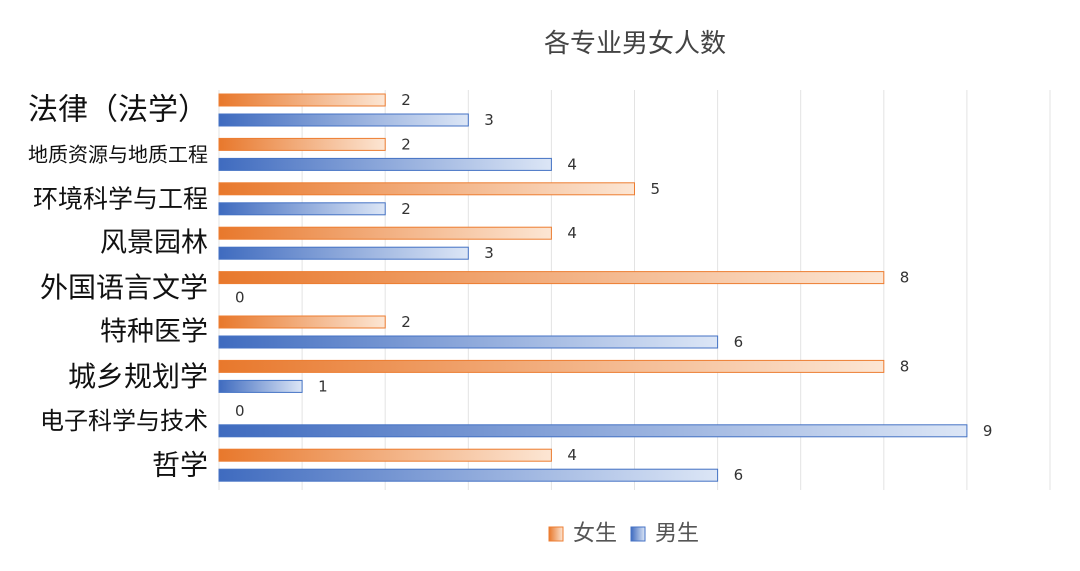 The image size is (1080, 571). I want to click on data-label: 5, so click(656, 189).